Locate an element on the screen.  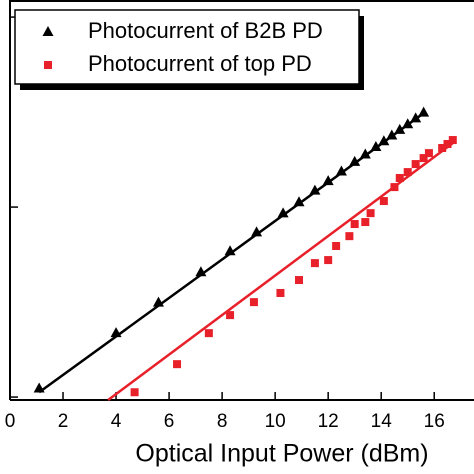
x-tick-label: 12 is located at coordinates (328, 421).